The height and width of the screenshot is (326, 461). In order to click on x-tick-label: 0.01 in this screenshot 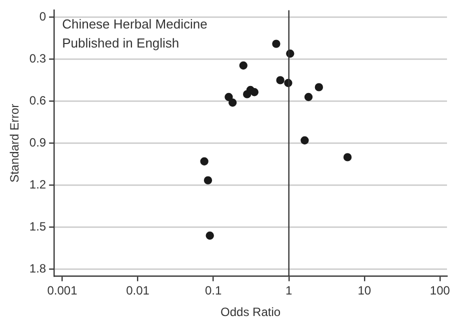, I will do `click(138, 291)`.